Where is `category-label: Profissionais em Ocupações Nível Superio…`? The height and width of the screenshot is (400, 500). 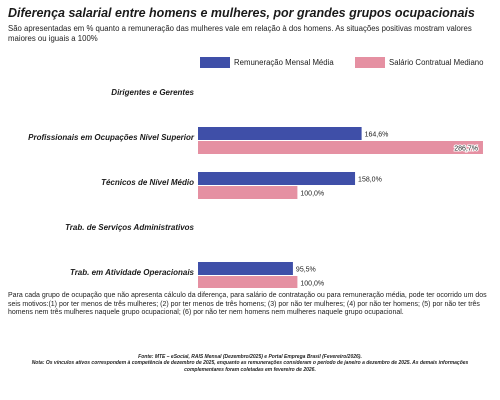
category-label: Profissionais em Ocupações Nível Superio… is located at coordinates (111, 137).